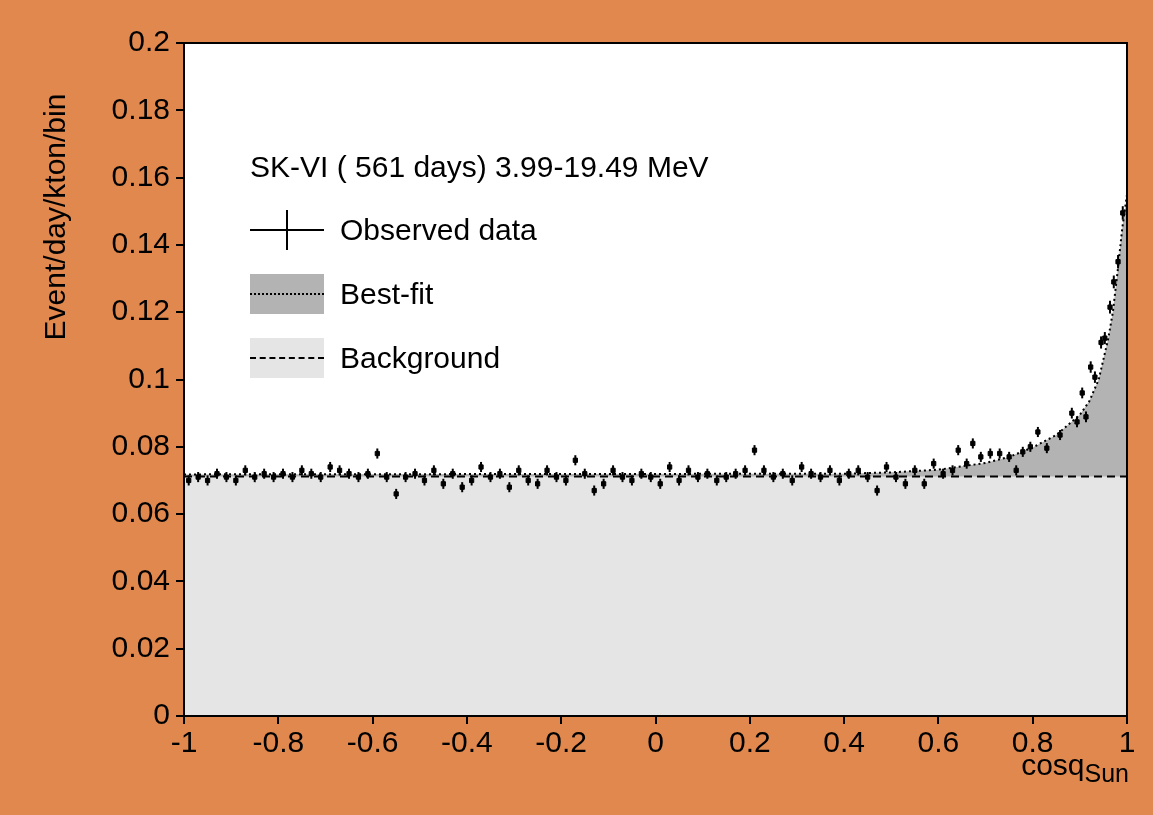  I want to click on y-tick-label: 0.18, so click(140, 108).